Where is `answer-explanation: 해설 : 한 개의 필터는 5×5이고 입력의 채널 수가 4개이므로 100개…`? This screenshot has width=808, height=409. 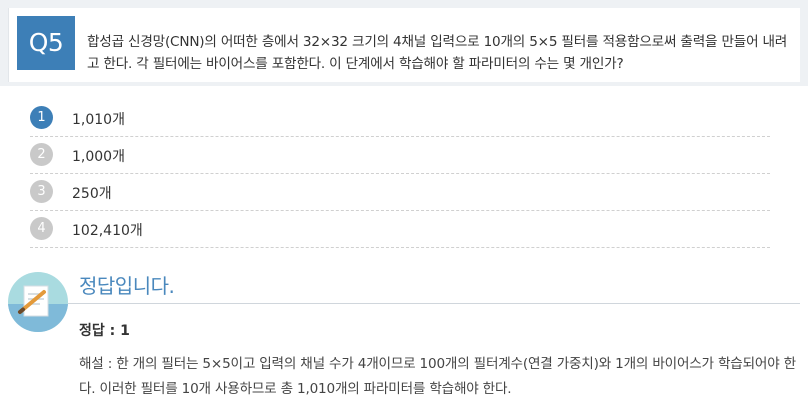 answer-explanation: 해설 : 한 개의 필터는 5×5이고 입력의 채널 수가 4개이므로 100개… is located at coordinates (437, 376).